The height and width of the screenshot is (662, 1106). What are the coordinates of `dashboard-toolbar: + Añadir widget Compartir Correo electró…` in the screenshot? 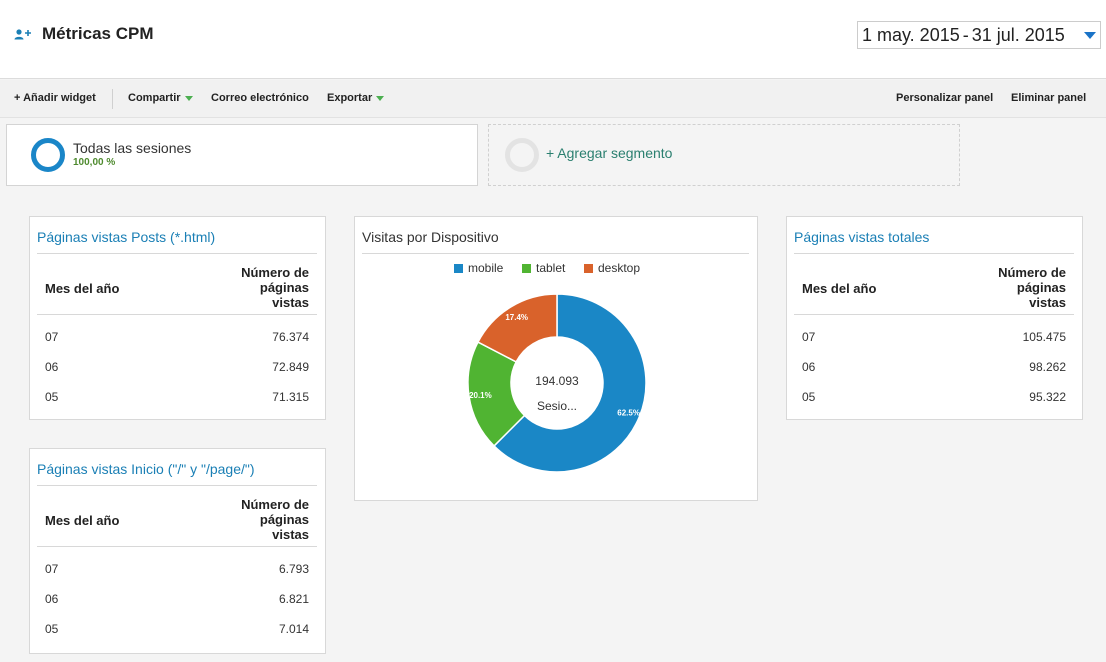 It's located at (553, 99).